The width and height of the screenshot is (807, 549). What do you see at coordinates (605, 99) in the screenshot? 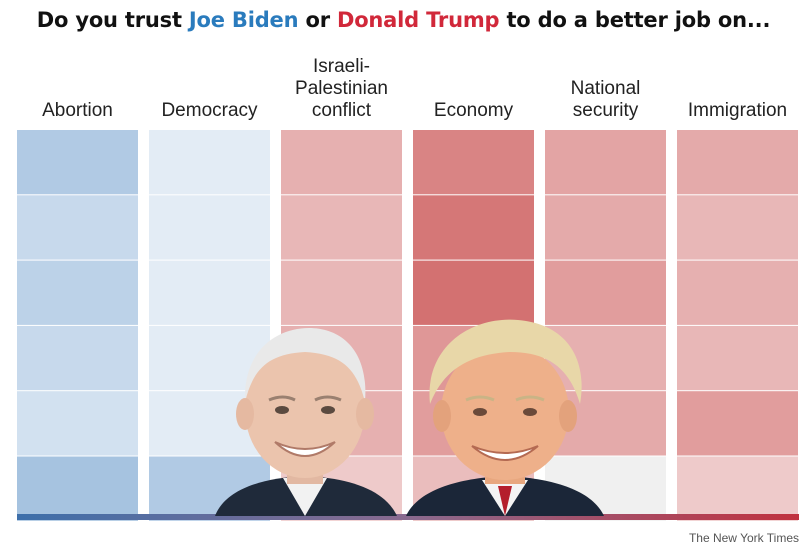
I see `column-label: National security` at bounding box center [605, 99].